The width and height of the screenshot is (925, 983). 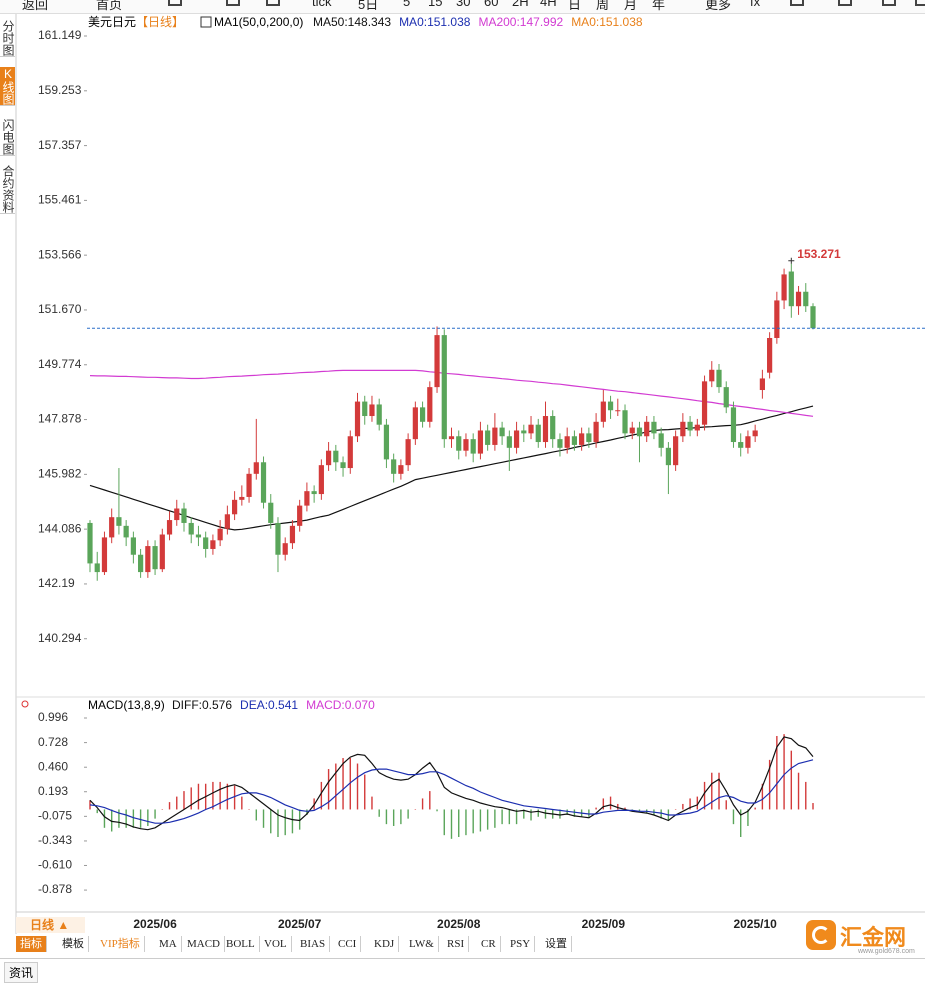 I want to click on indicator-tab: BIAS, so click(x=313, y=944).